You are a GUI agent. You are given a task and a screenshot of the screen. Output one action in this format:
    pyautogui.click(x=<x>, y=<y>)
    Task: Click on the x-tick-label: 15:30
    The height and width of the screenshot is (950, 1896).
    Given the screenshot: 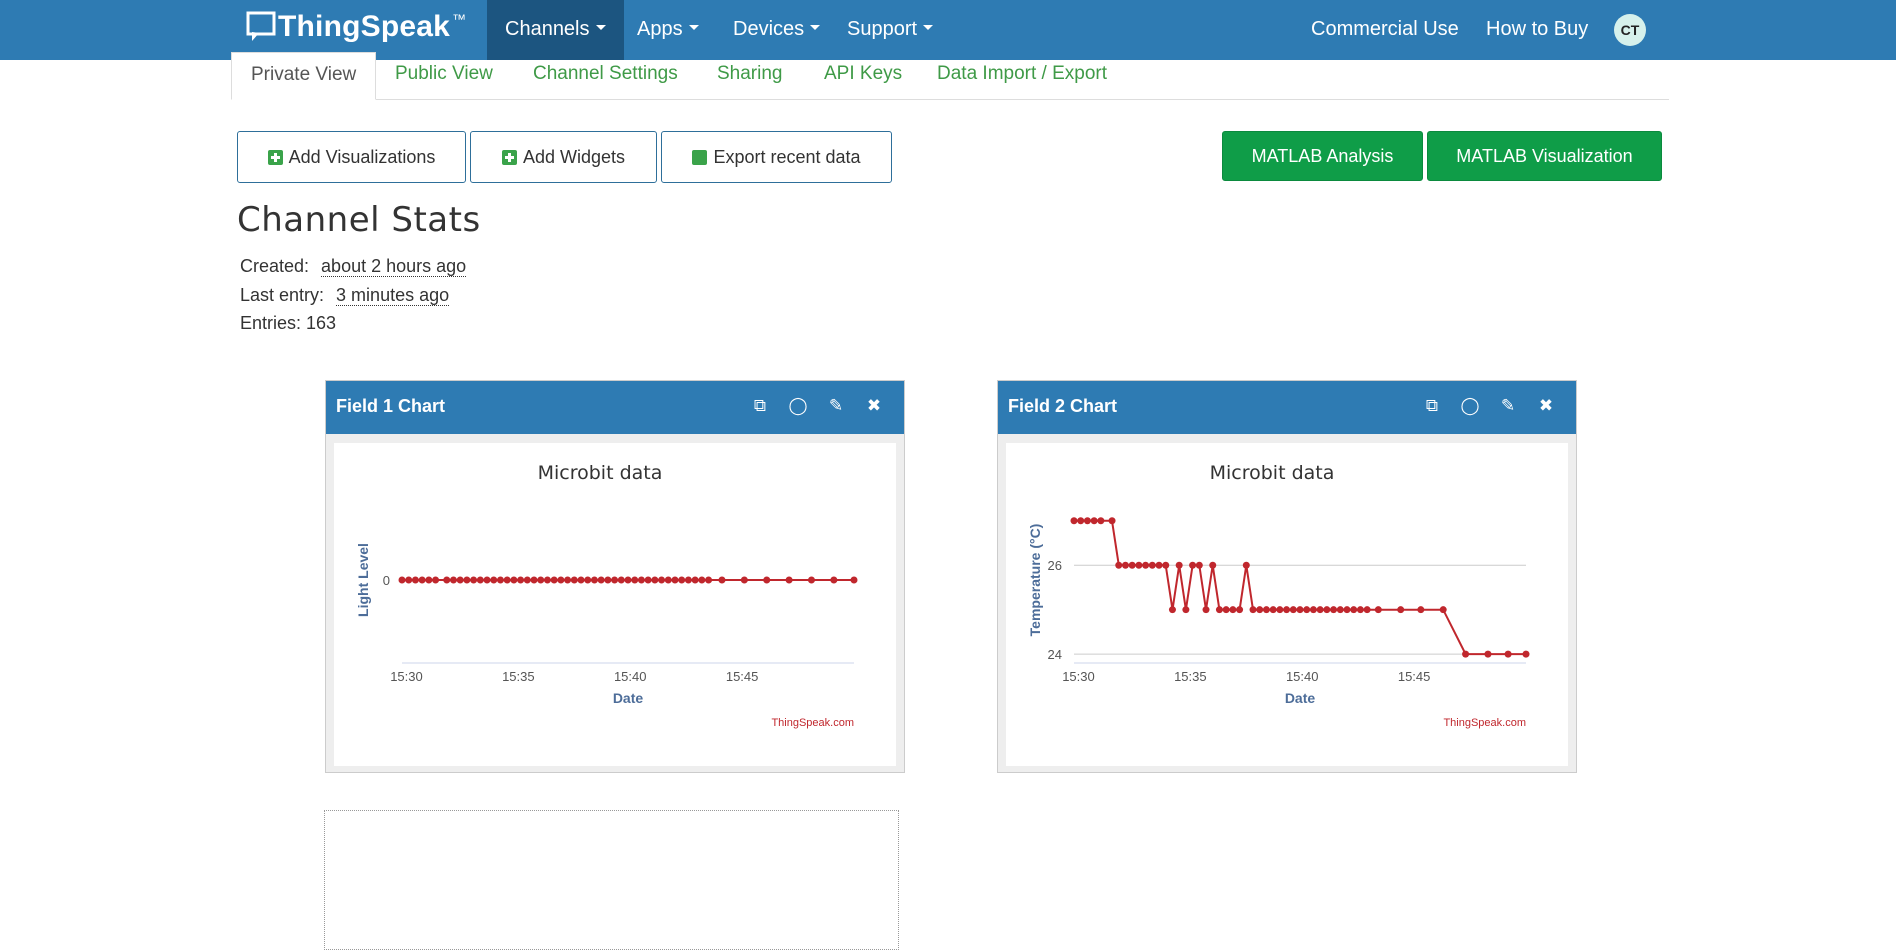 What is the action you would take?
    pyautogui.click(x=1078, y=676)
    